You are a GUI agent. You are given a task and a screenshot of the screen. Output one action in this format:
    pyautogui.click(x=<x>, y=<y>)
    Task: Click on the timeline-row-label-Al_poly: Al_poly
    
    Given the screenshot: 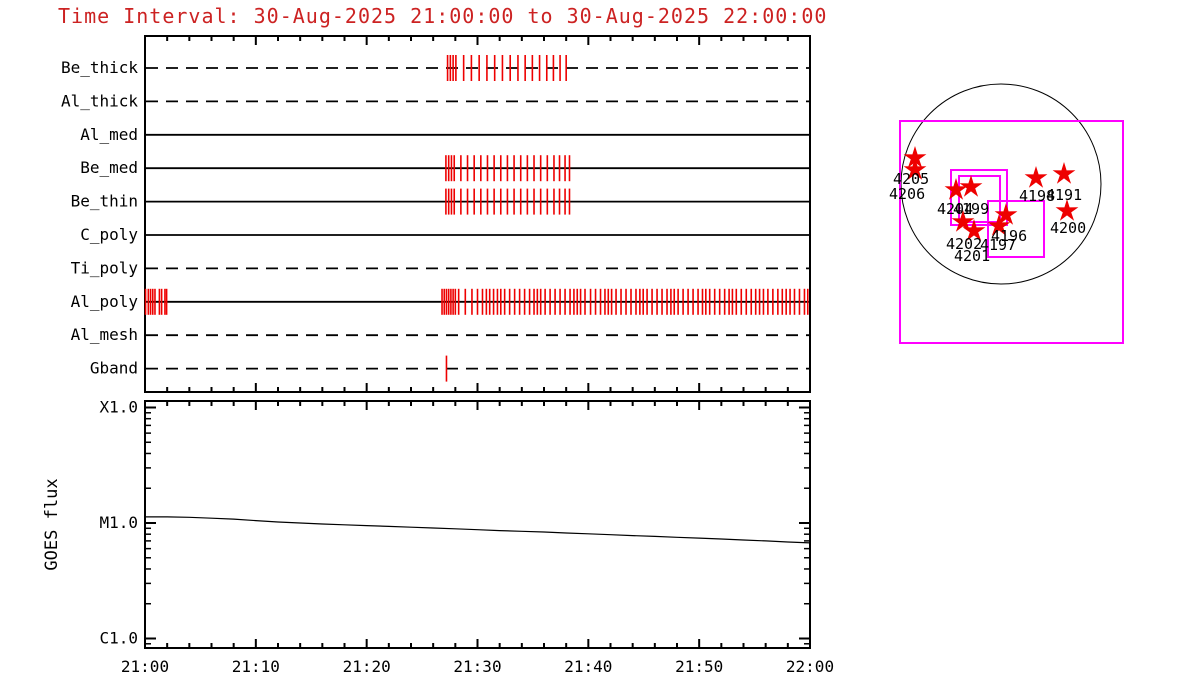 What is the action you would take?
    pyautogui.click(x=105, y=301)
    